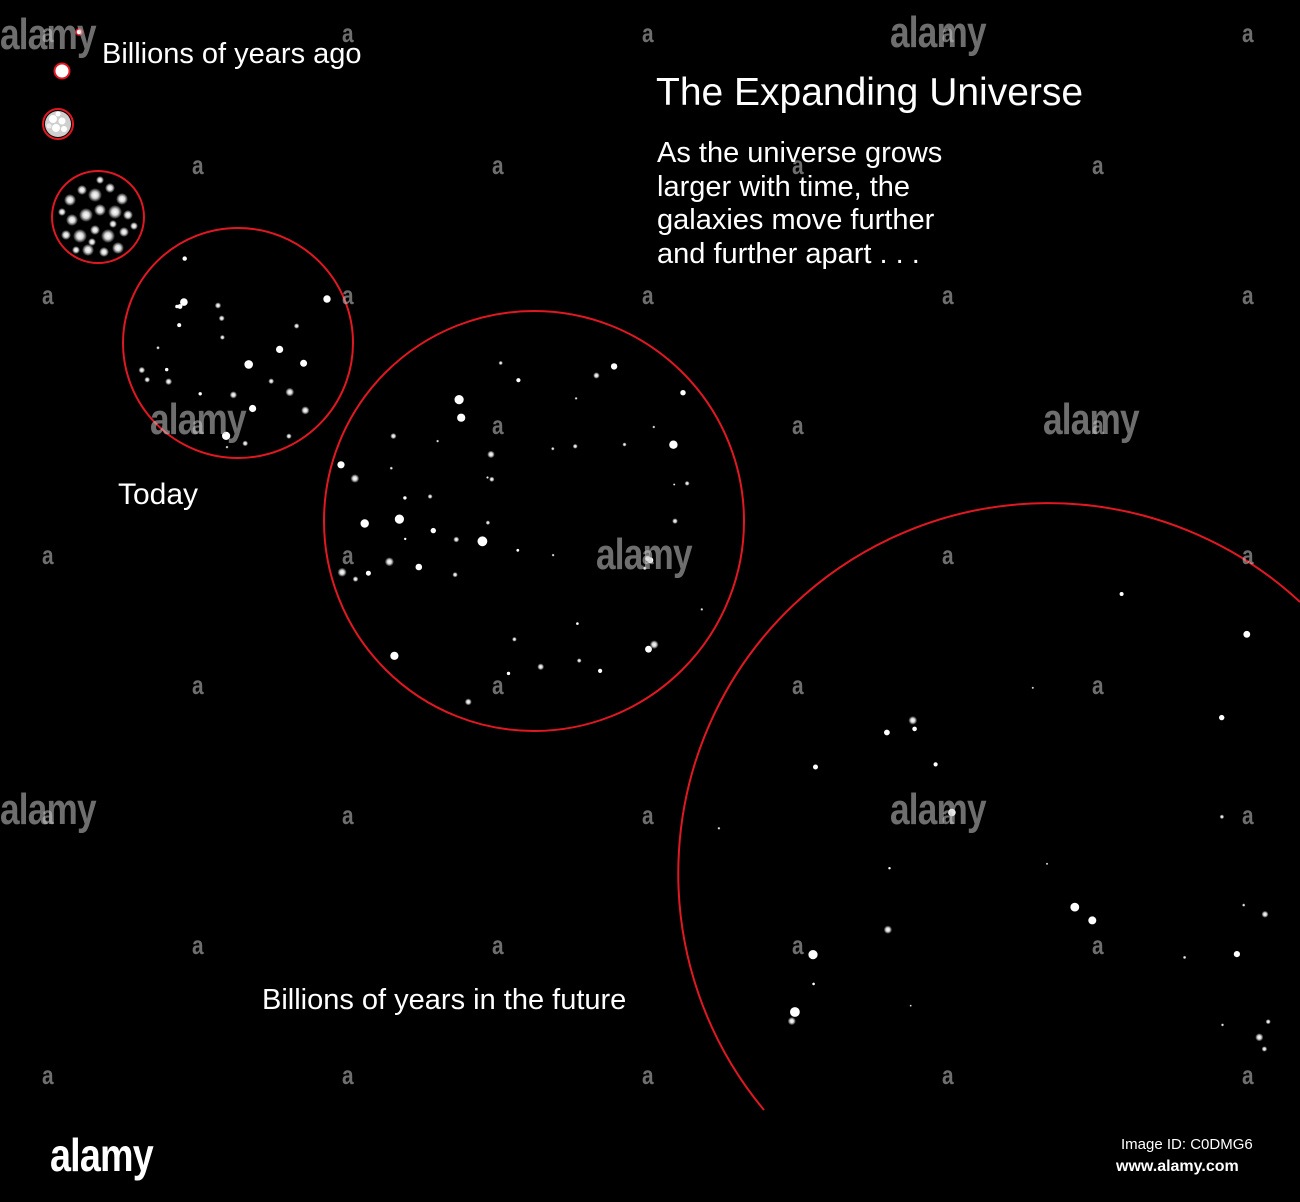  I want to click on universe-stage-earliest, so click(79, 32).